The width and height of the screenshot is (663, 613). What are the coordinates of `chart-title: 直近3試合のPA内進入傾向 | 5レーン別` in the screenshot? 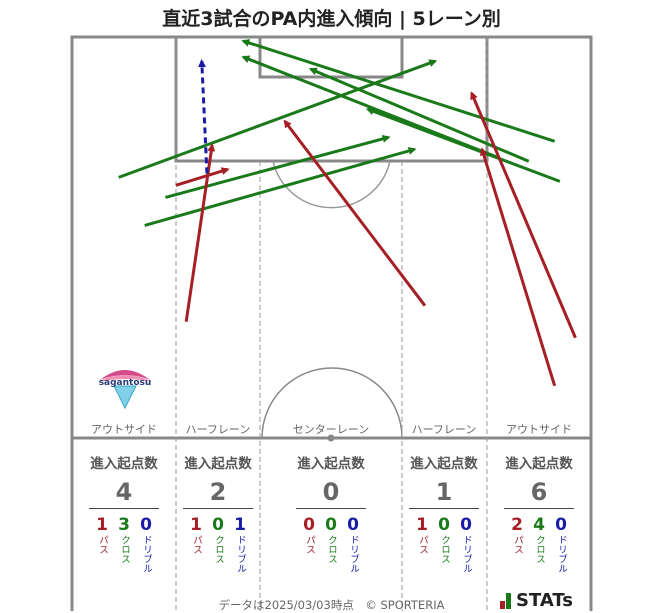 It's located at (331, 19).